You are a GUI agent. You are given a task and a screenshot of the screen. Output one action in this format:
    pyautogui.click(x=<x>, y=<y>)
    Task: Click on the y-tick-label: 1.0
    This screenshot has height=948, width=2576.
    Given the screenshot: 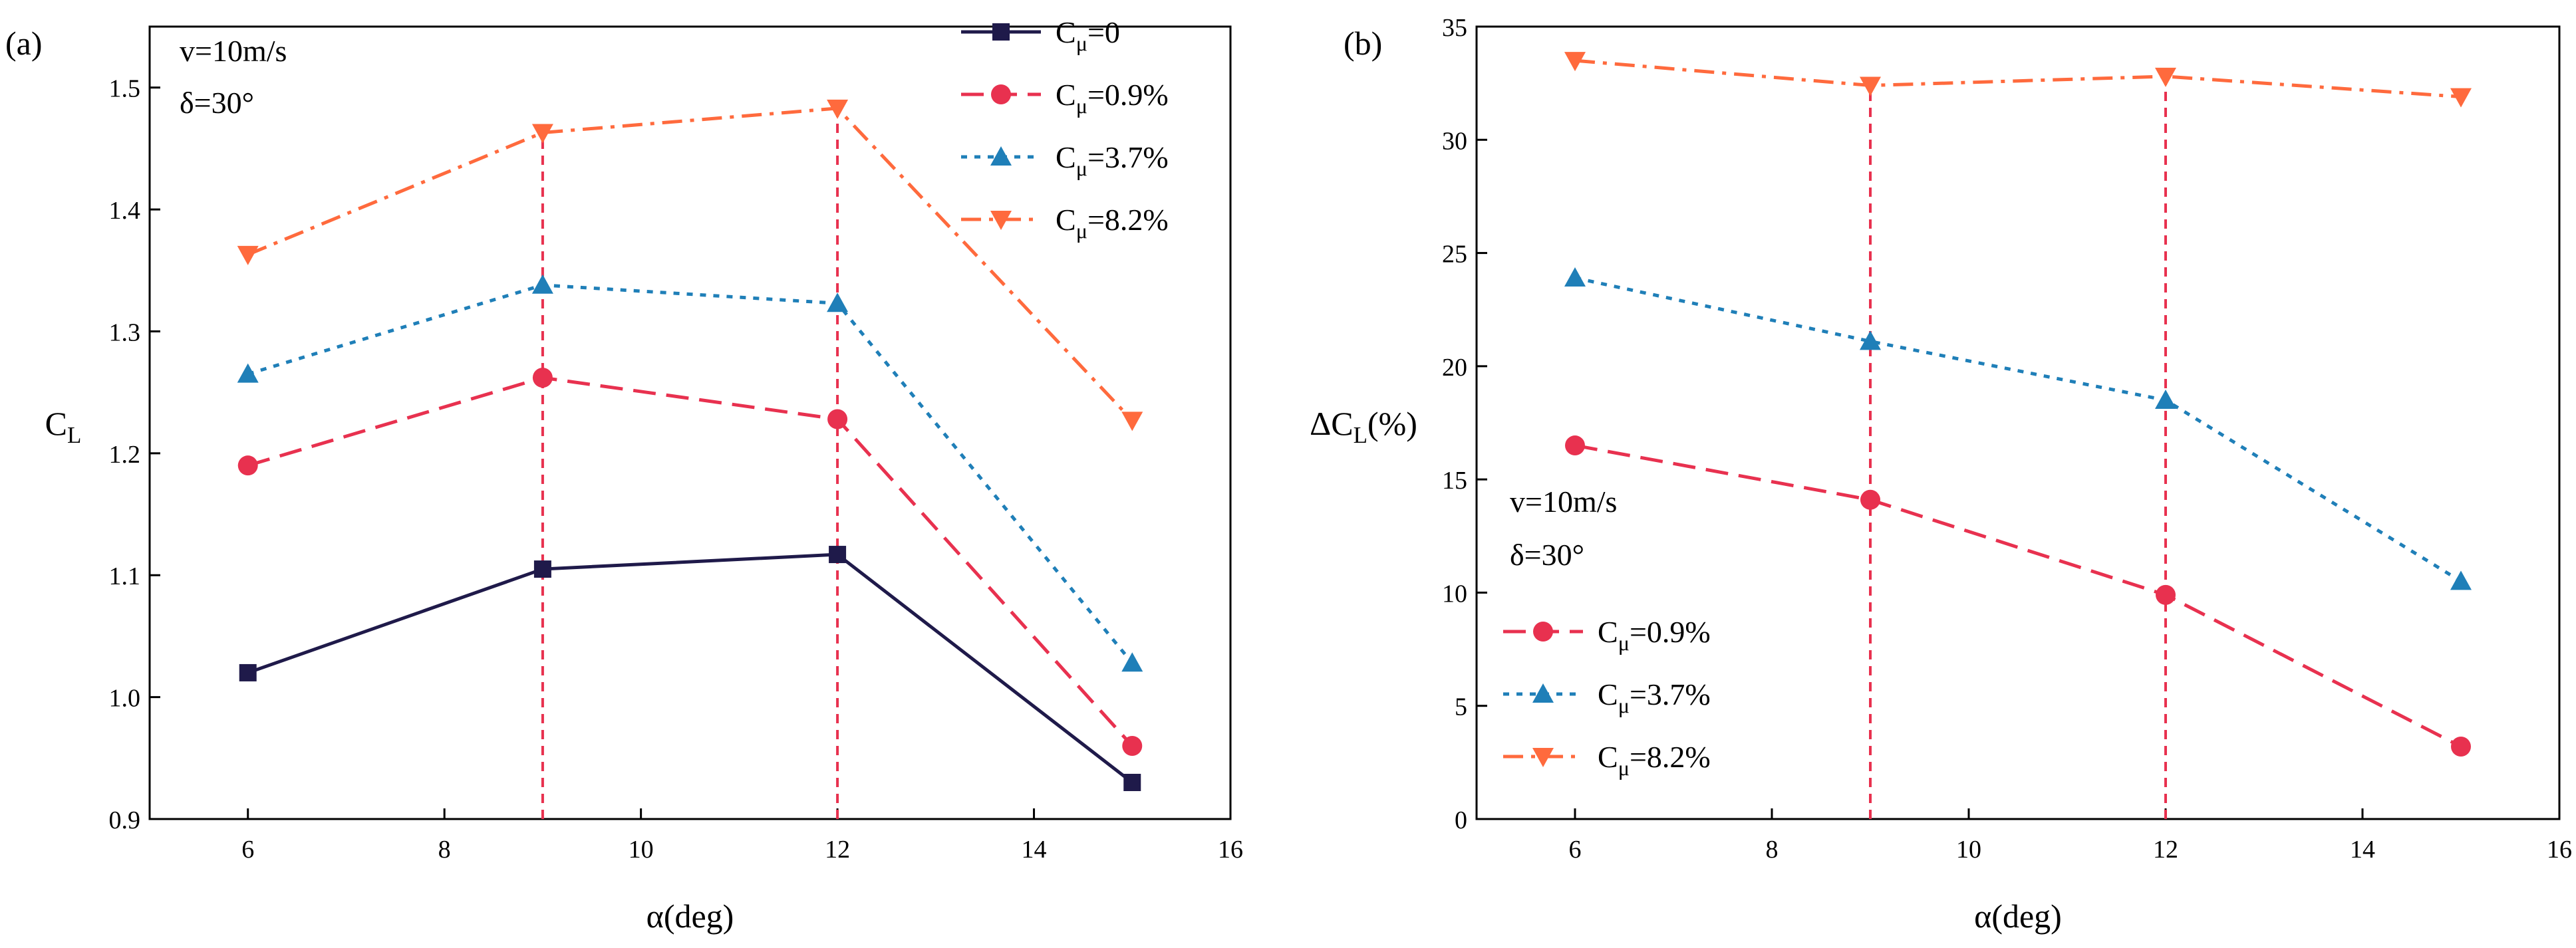 What is the action you would take?
    pyautogui.click(x=125, y=699)
    